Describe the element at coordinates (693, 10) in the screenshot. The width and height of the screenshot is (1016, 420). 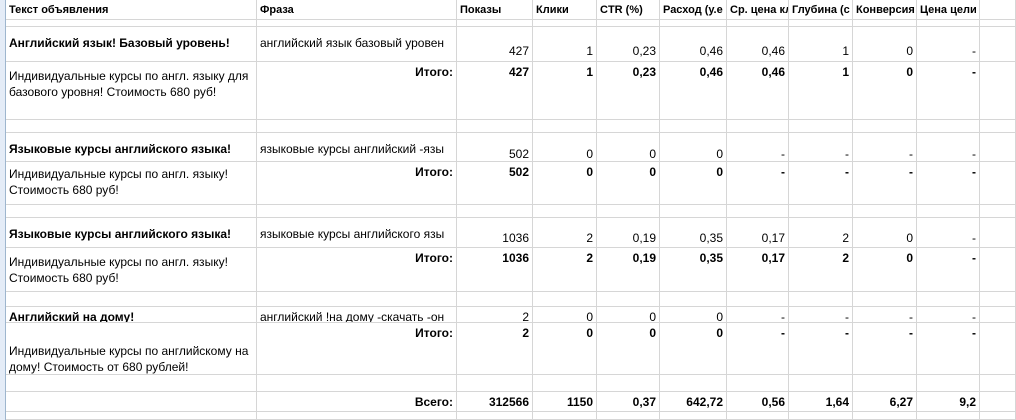
I see `column-header: Расход (у.е` at that location.